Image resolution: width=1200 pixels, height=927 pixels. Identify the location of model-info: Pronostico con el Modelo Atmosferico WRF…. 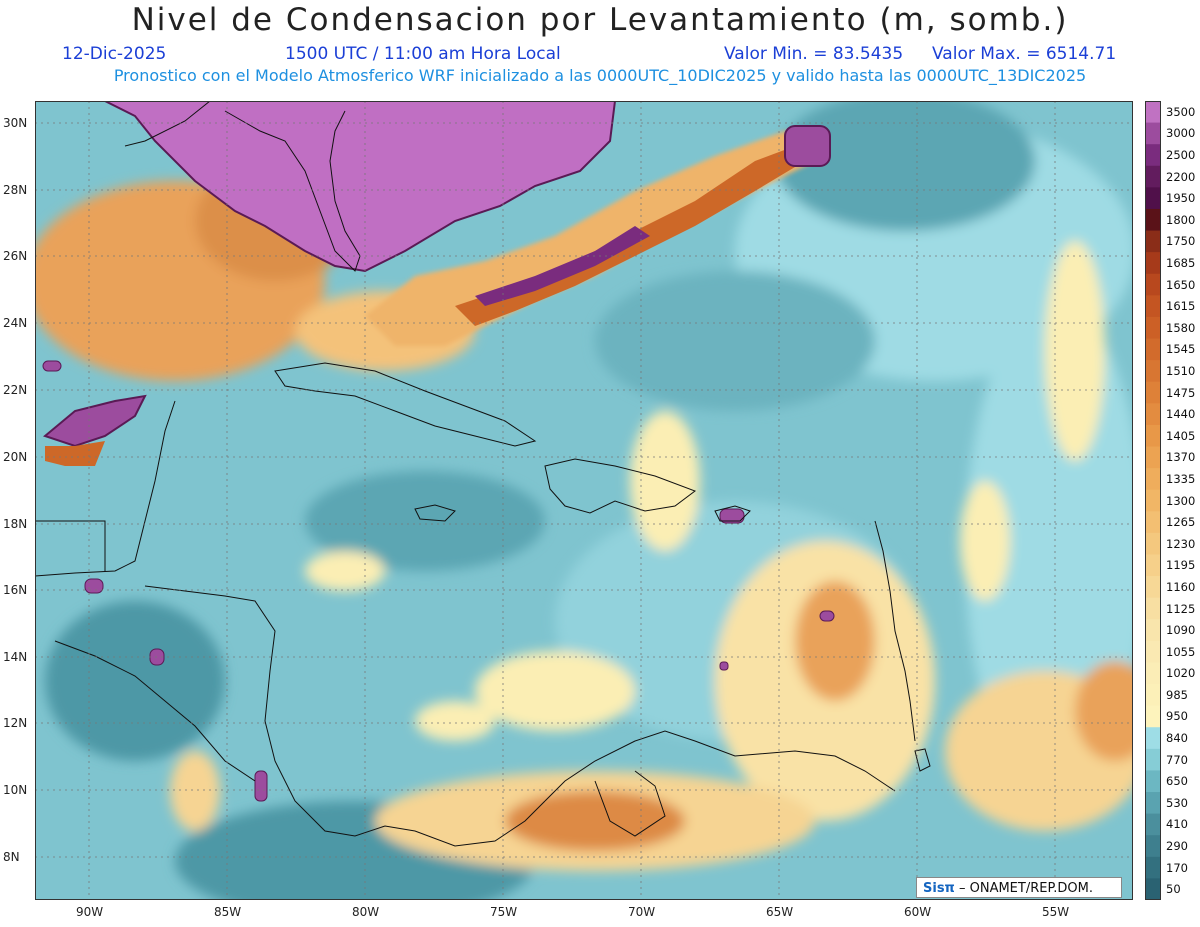
(600, 75).